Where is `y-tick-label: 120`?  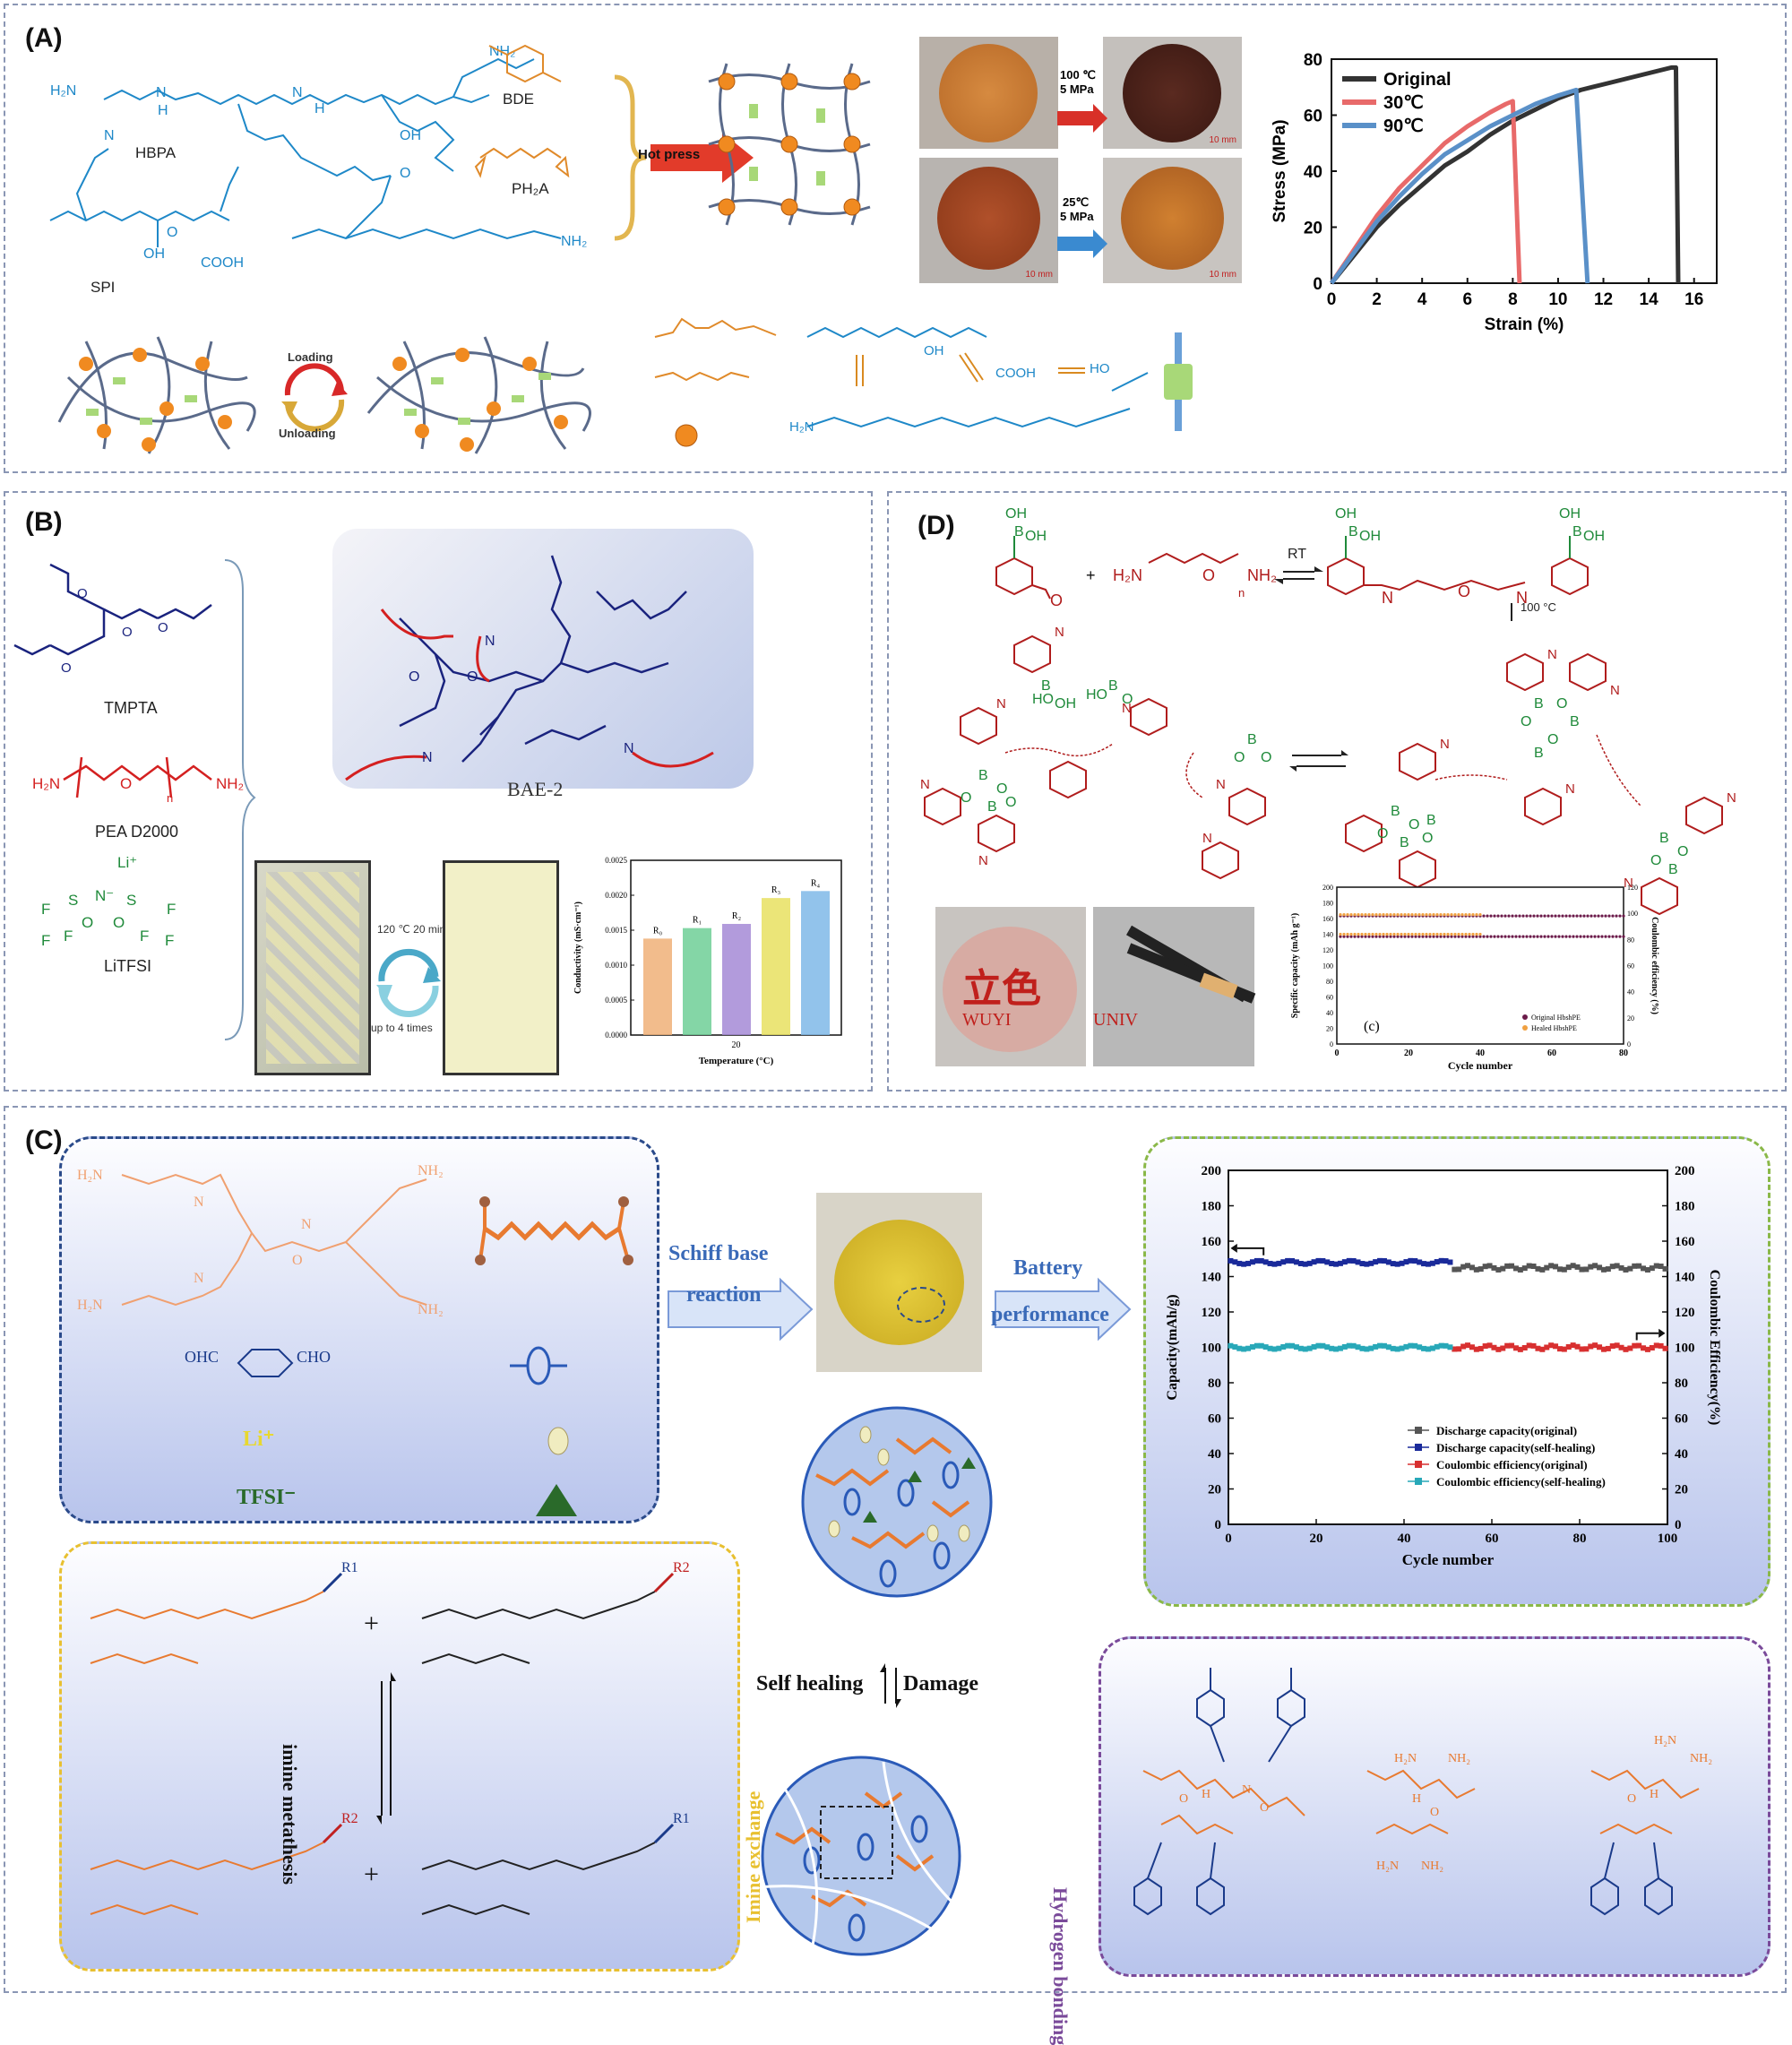
y-tick-label: 120 is located at coordinates (1212, 1313).